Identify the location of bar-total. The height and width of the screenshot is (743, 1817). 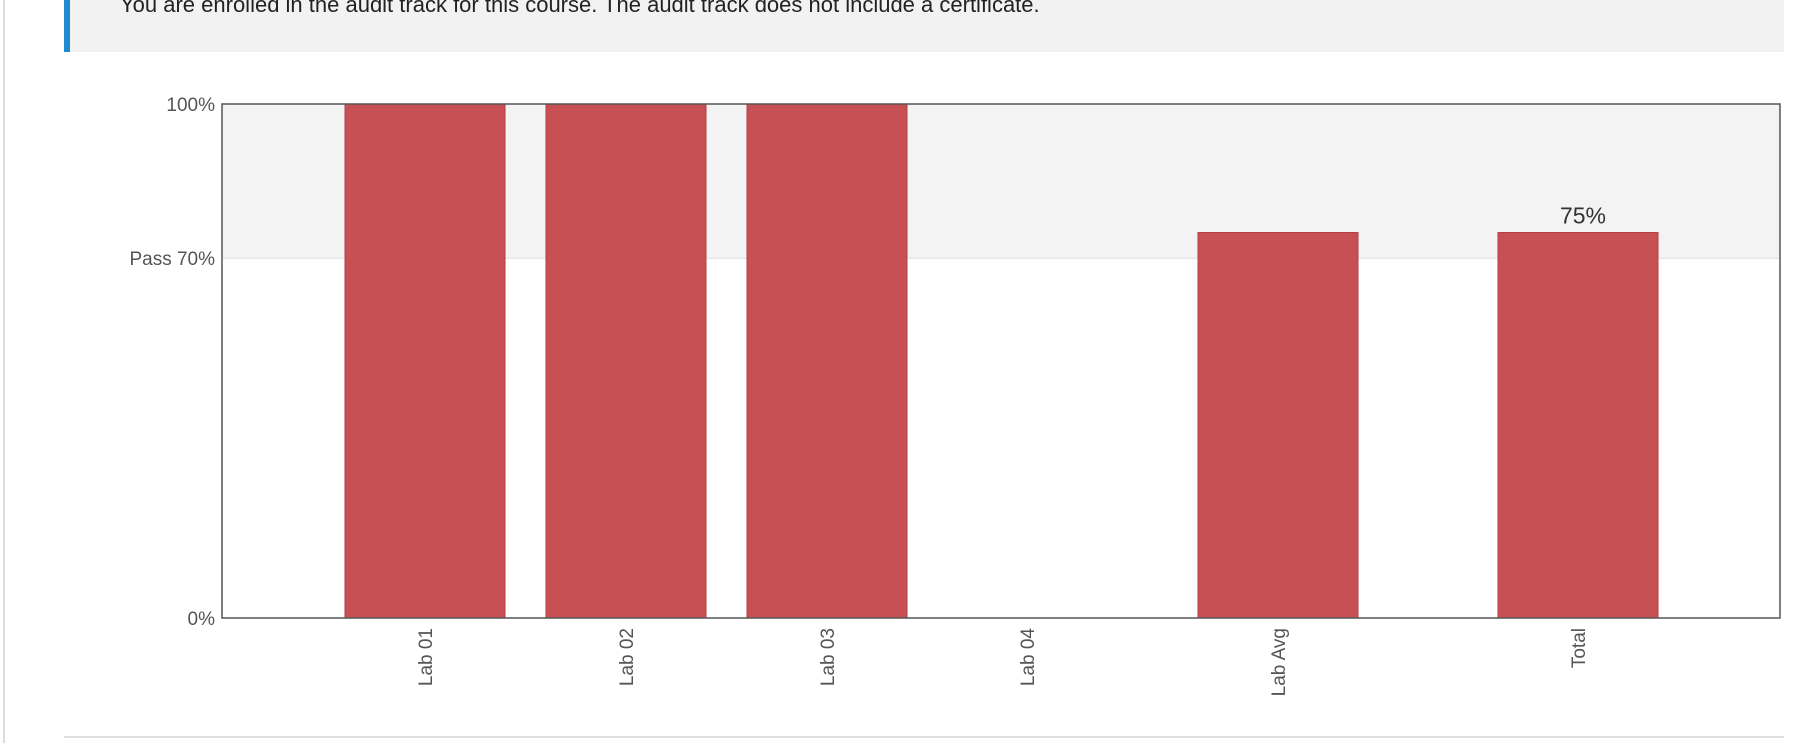
(1578, 425).